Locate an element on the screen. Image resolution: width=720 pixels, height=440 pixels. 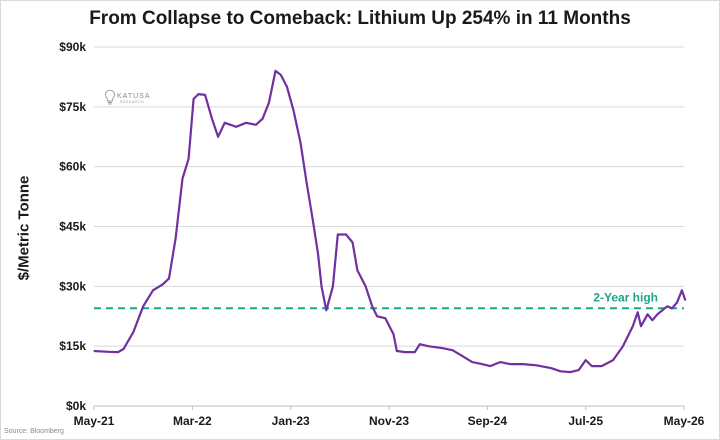
logo-text: KATUSA is located at coordinates (134, 96).